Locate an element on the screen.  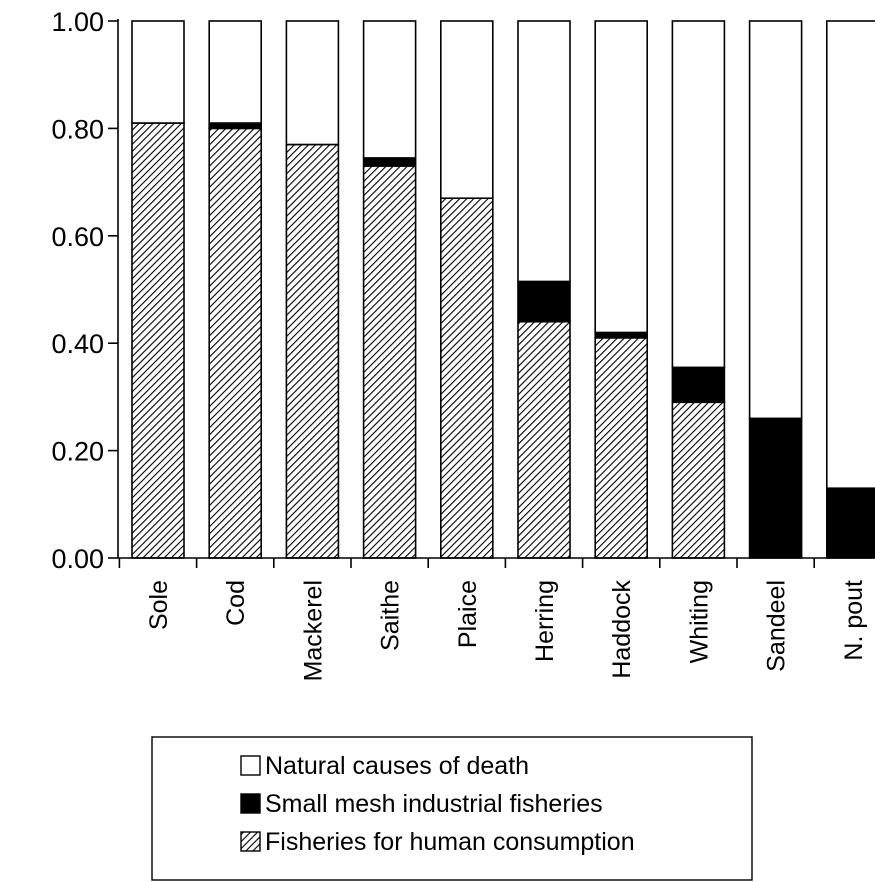
legend-label: Small mesh industrial fisheries is located at coordinates (434, 804).